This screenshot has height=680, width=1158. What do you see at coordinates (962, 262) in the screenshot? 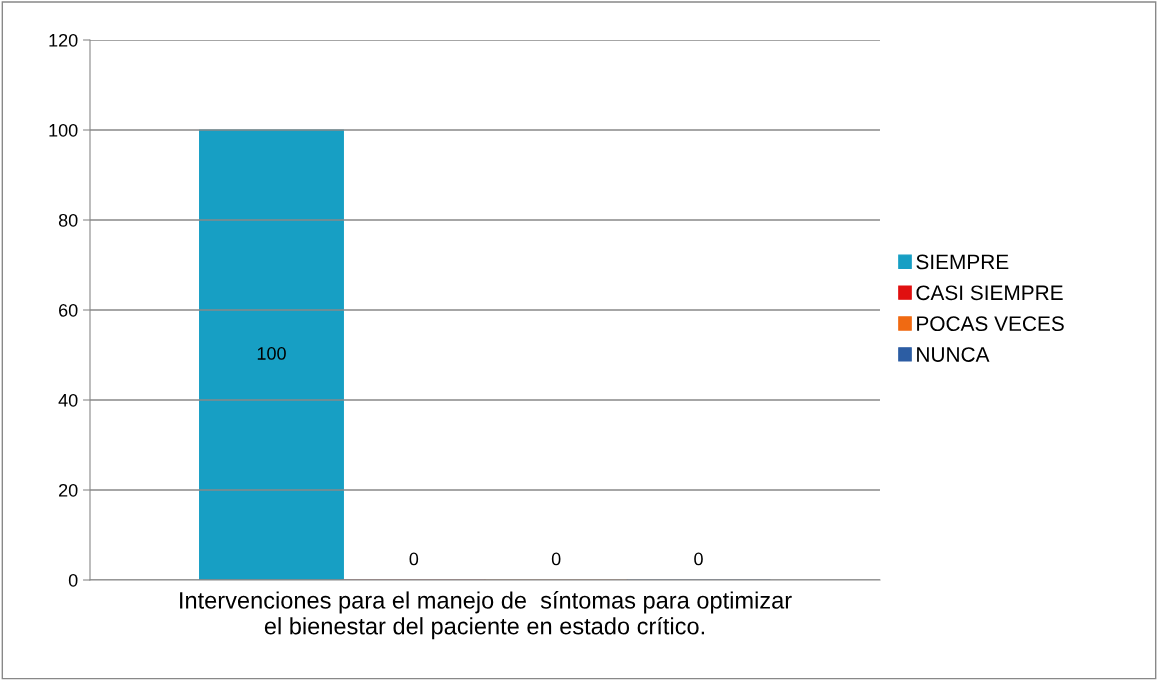
I see `legend-label: SIEMPRE` at bounding box center [962, 262].